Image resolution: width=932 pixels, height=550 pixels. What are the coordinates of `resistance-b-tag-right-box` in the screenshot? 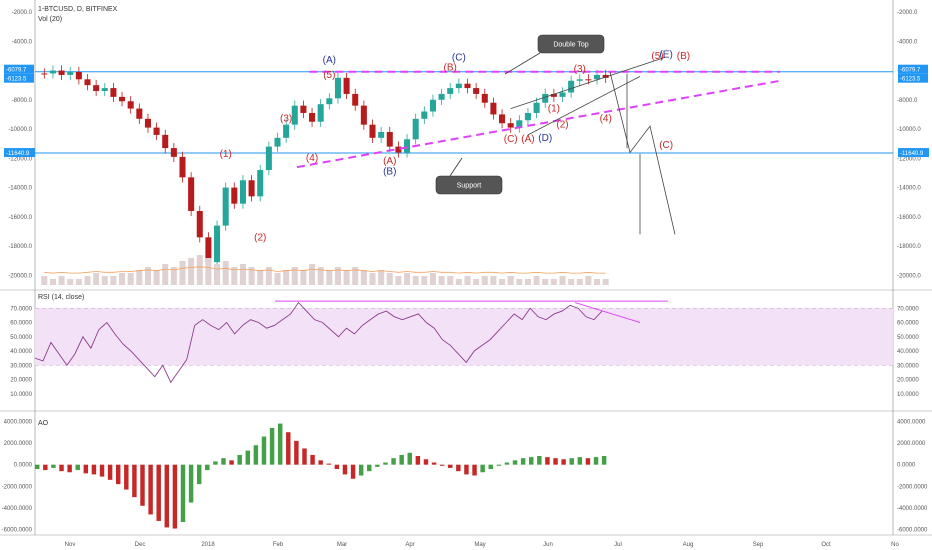 It's located at (913, 78).